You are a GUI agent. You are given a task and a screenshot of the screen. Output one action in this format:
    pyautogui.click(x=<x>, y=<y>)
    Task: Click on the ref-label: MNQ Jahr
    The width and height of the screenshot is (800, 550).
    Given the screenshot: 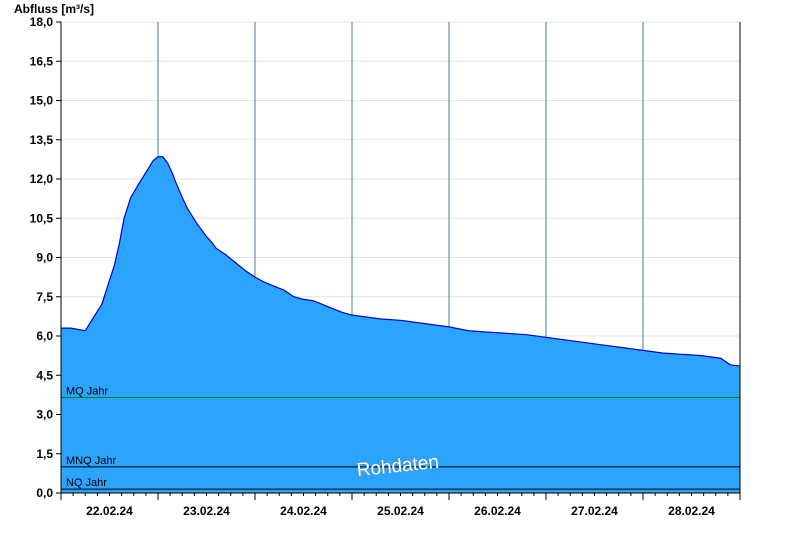 What is the action you would take?
    pyautogui.click(x=91, y=461)
    